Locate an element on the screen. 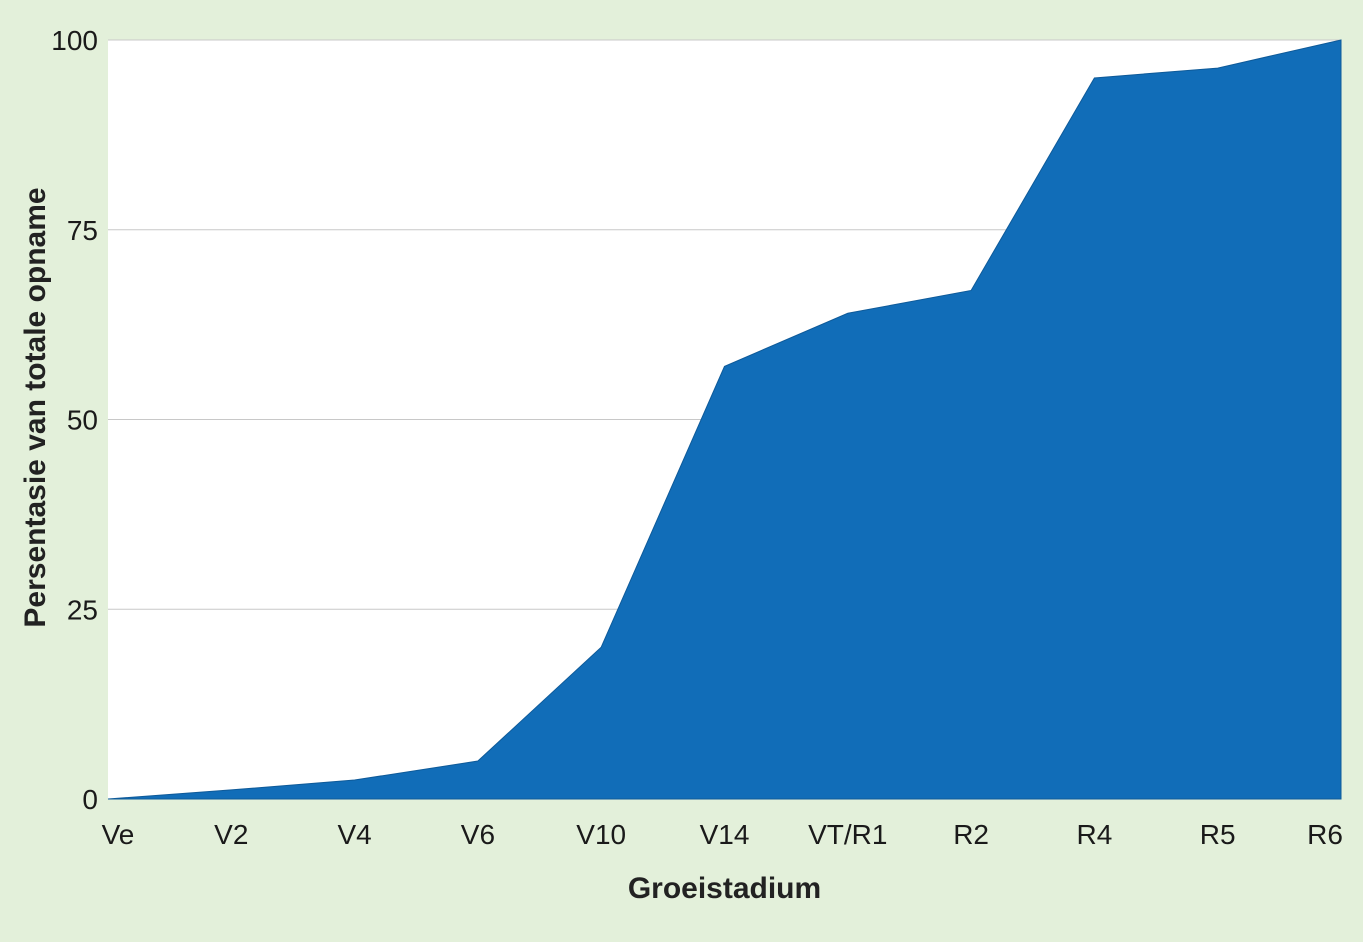 This screenshot has height=942, width=1363. x-tick-labels: Ve V2 V4 V6 V10 V14 VT/R1 R2 R4 R5 R6 is located at coordinates (722, 834).